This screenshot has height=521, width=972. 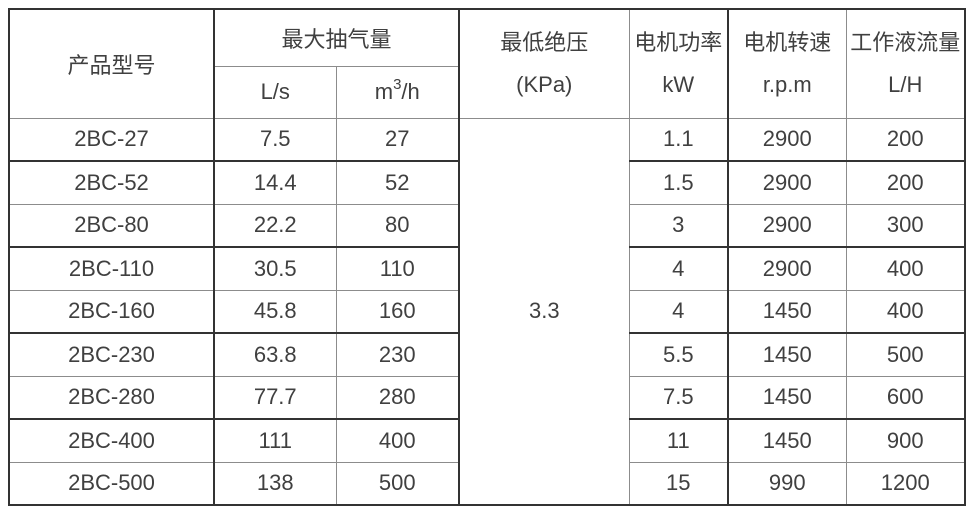 I want to click on table-row: 2BC-500 138 500 15 990 1200, so click(x=487, y=483).